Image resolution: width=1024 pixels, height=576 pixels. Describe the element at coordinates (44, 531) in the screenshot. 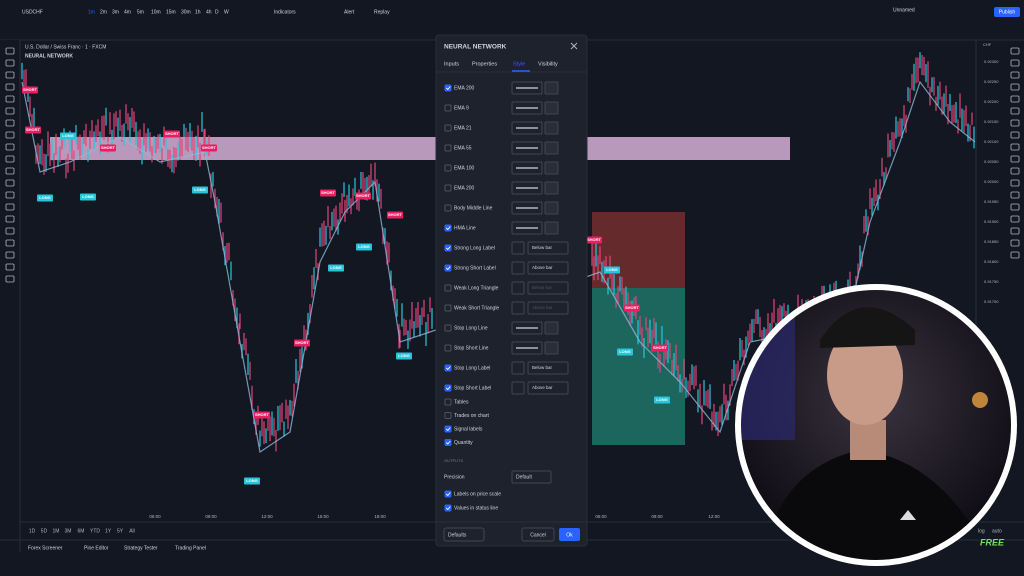

I see `range-button: 5D` at that location.